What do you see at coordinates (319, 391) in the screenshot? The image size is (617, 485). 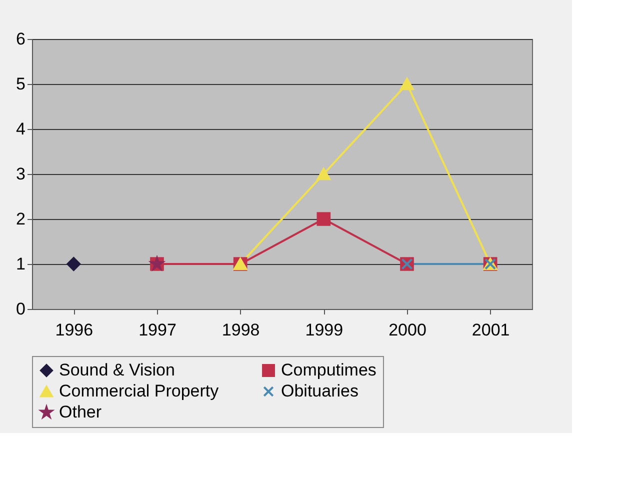 I see `legend-label: Obituaries` at bounding box center [319, 391].